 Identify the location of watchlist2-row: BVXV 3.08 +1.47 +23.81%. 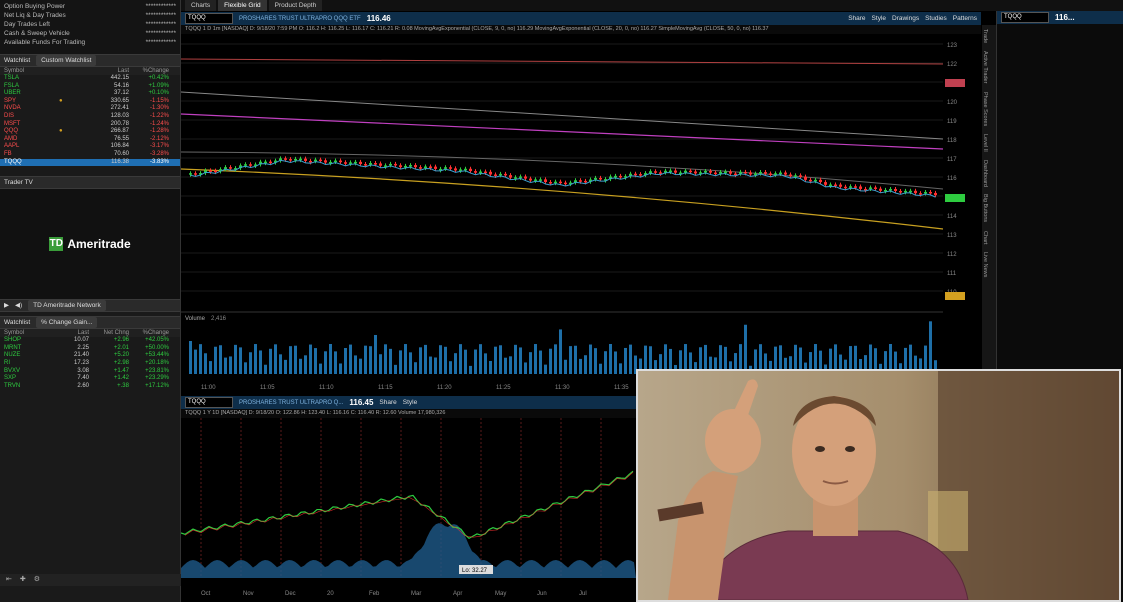
(90, 372).